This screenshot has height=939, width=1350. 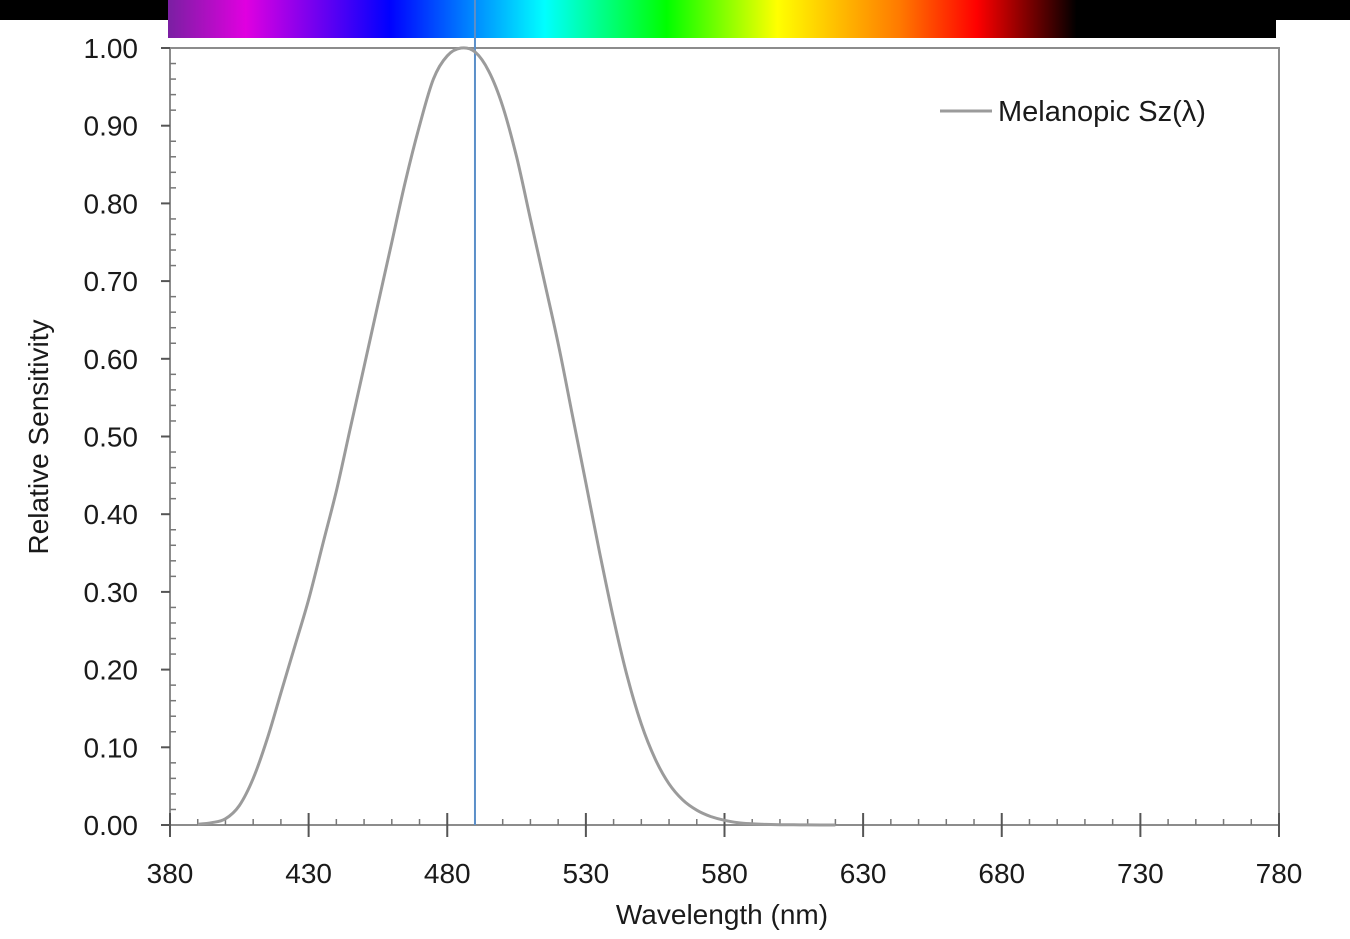 I want to click on y-tick-label: 0.90, so click(x=111, y=126).